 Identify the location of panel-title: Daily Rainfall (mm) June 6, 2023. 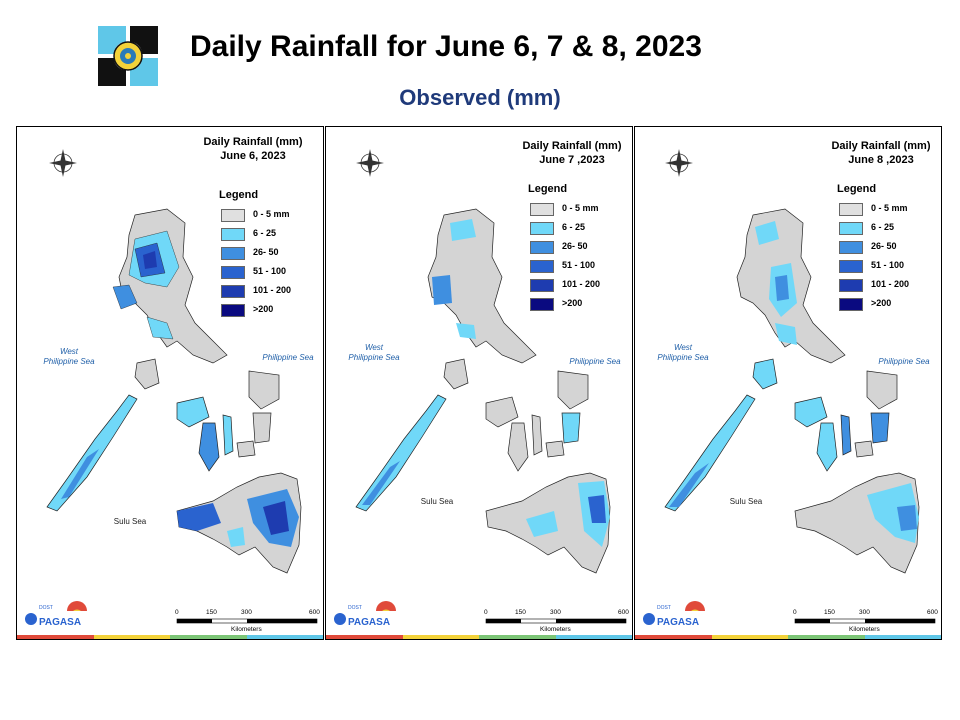
(253, 149).